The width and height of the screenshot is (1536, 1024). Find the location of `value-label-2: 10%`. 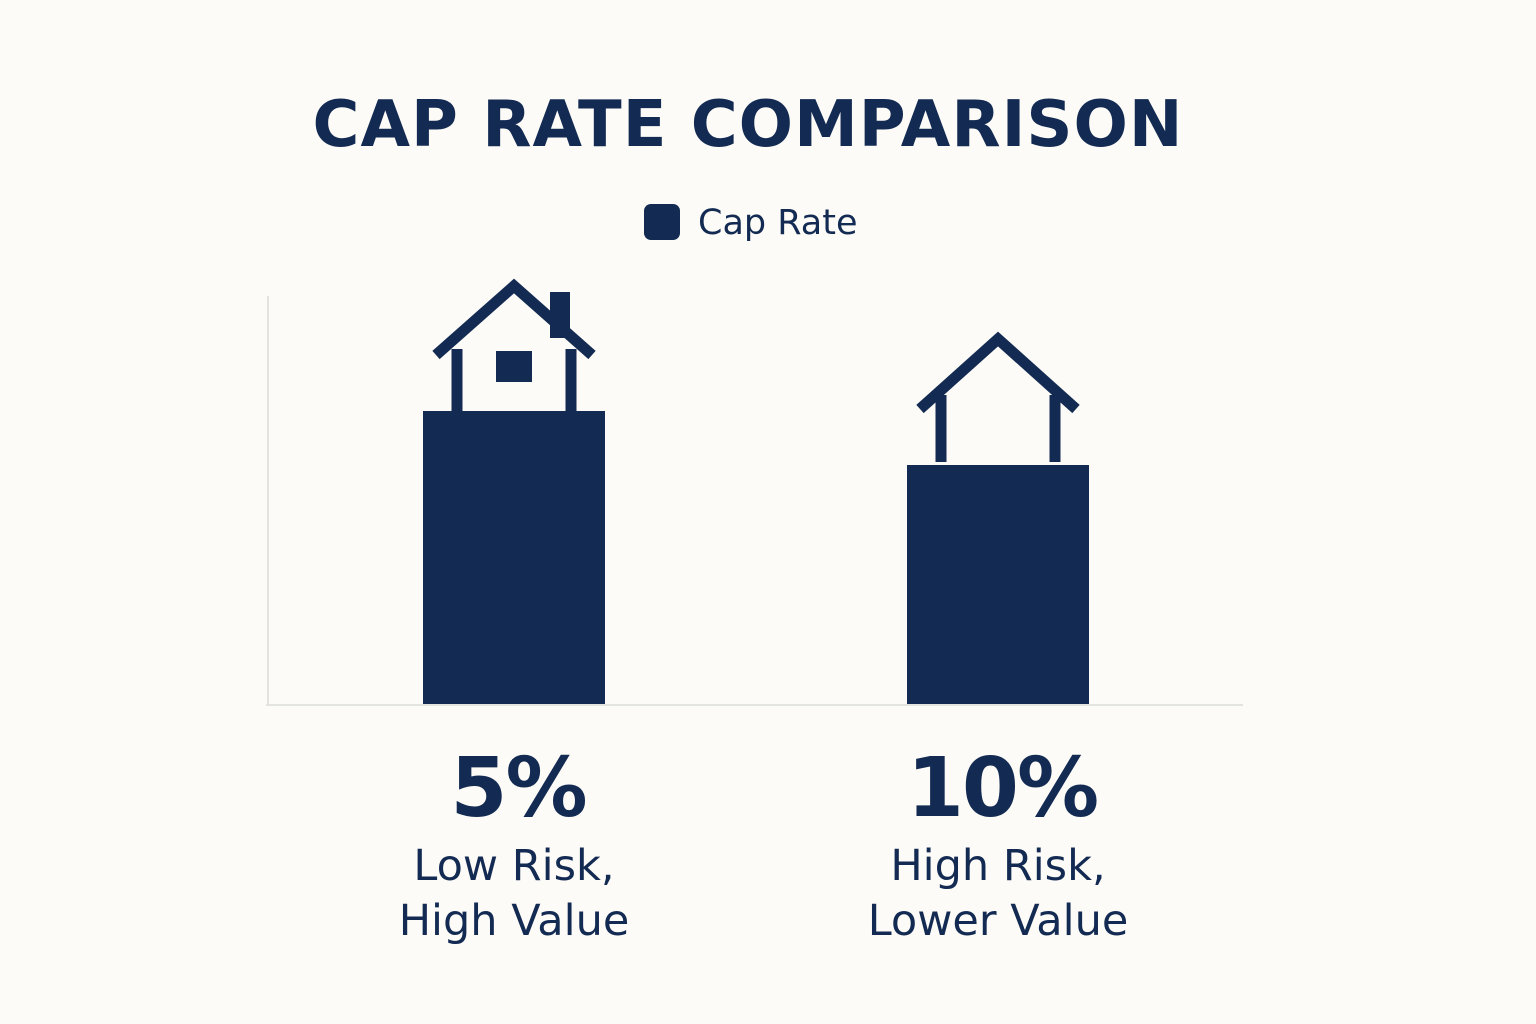

value-label-2: 10% is located at coordinates (1002, 788).